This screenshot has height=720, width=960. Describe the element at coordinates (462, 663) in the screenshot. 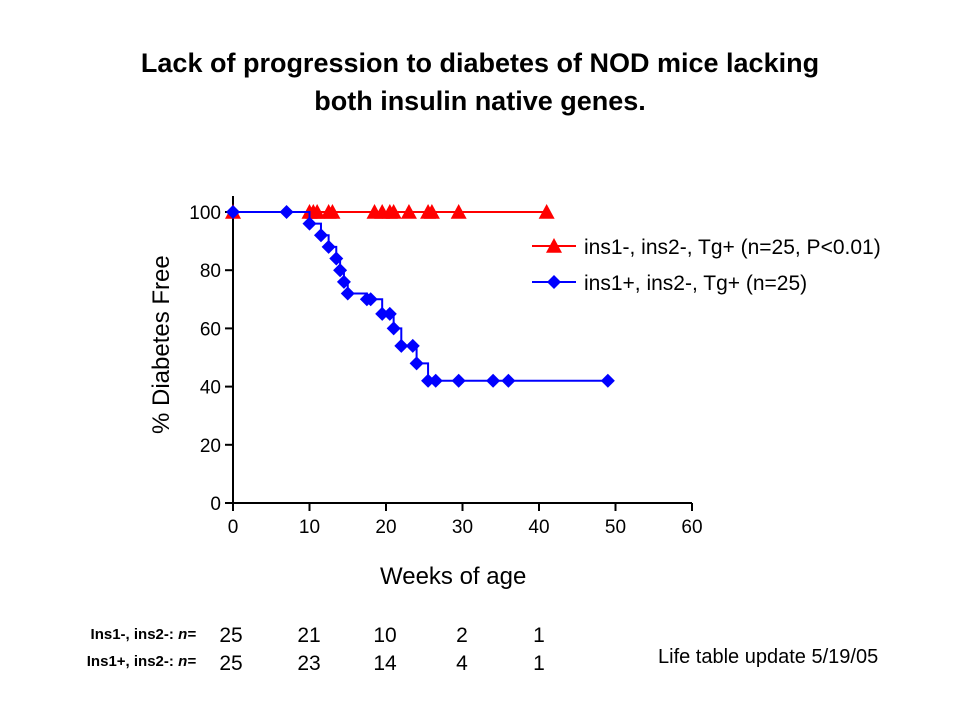

I see `risk-row2-value: 4` at that location.